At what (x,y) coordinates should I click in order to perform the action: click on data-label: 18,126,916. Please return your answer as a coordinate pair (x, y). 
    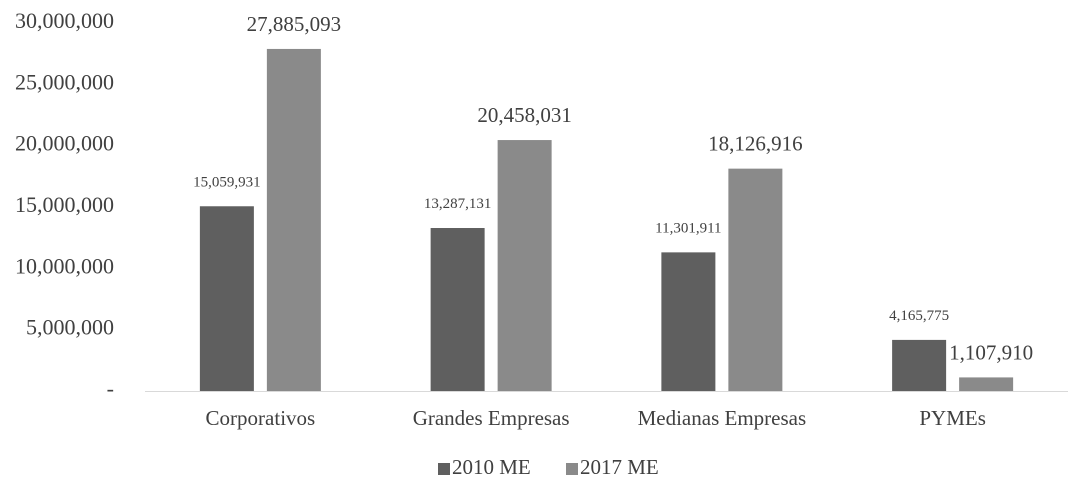
    Looking at the image, I should click on (755, 144).